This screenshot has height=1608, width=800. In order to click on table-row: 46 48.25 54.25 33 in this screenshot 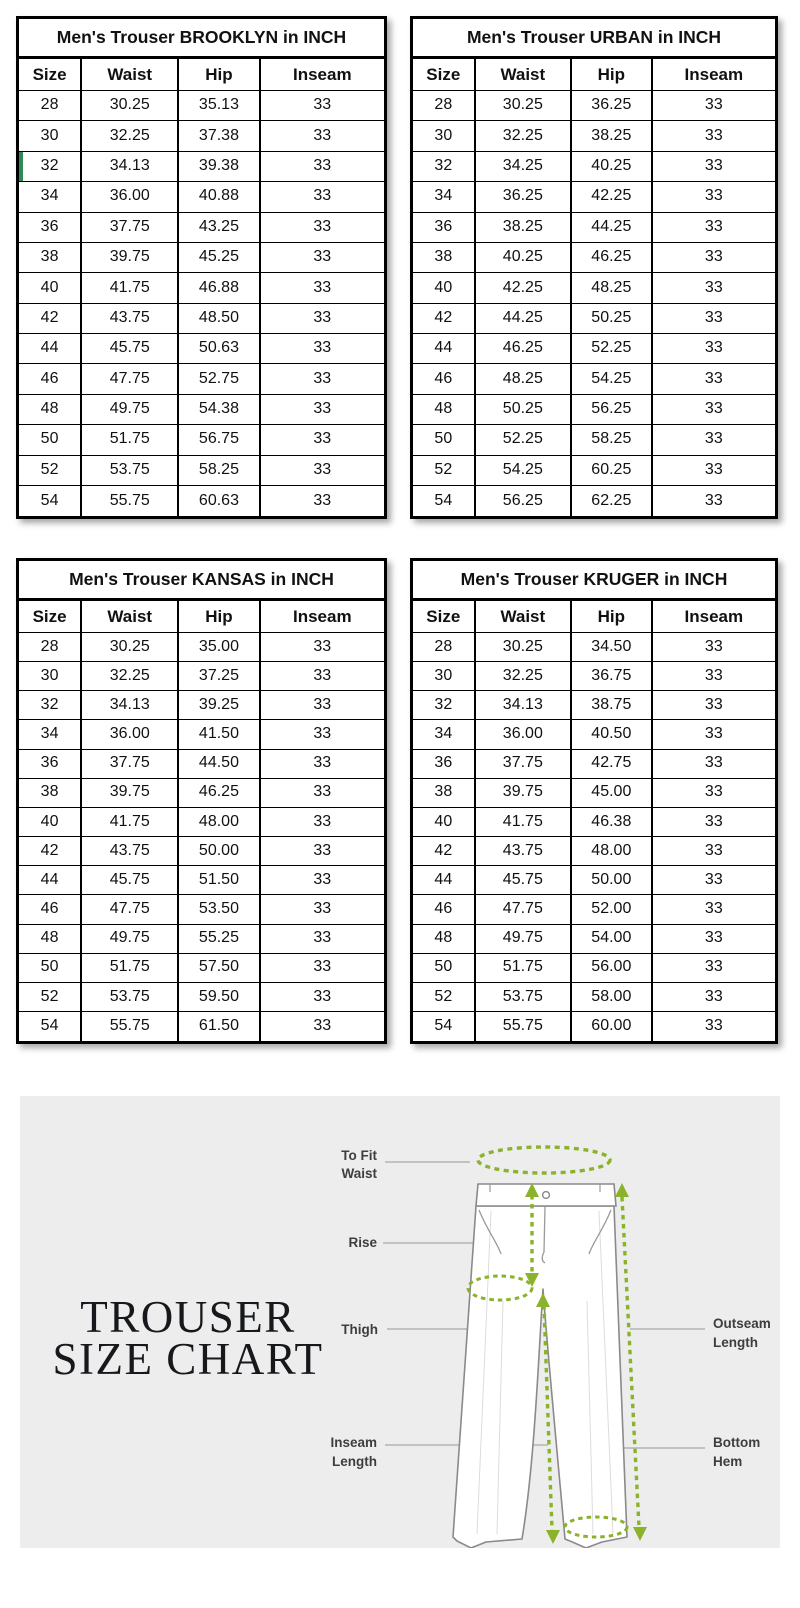, I will do `click(594, 379)`.